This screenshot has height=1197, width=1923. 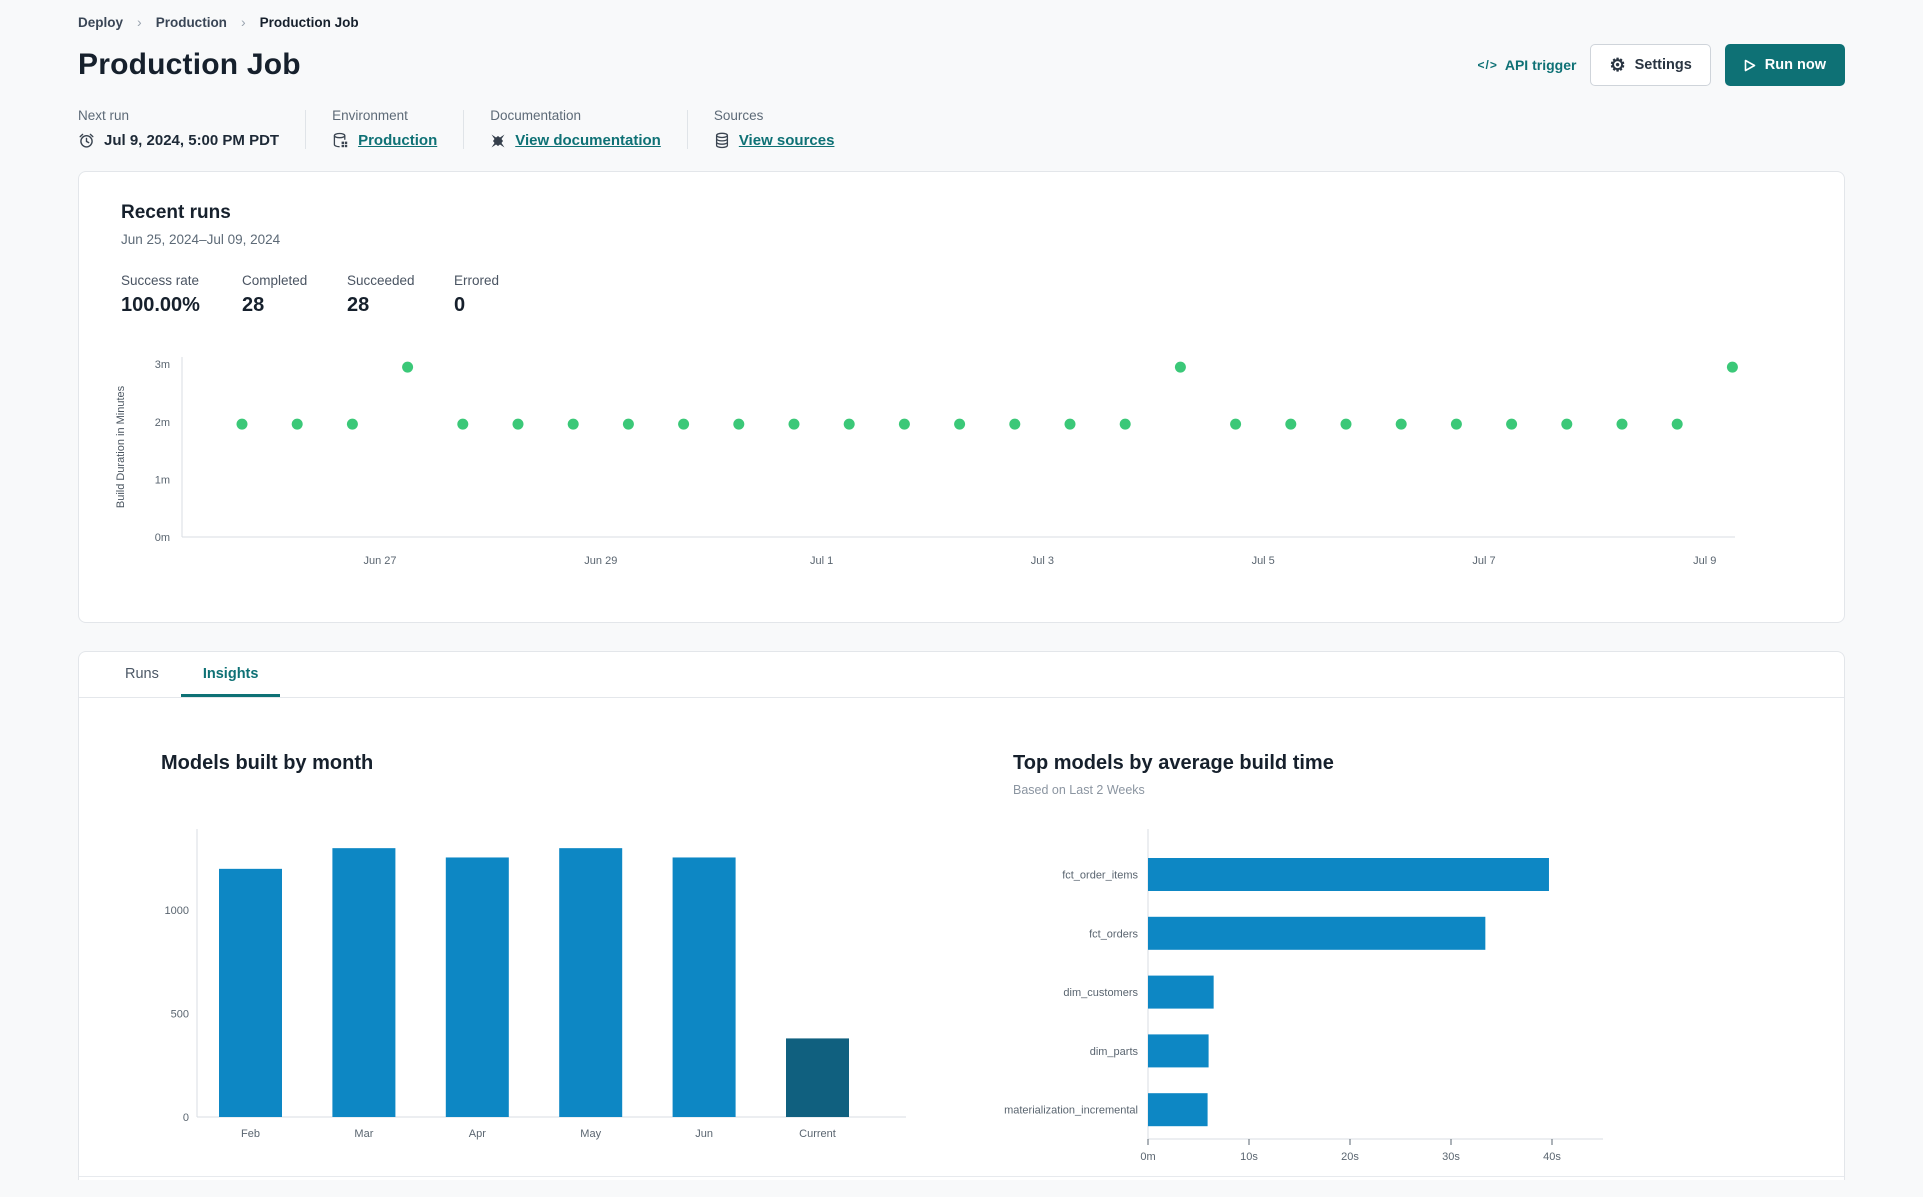 I want to click on stat-label: Success rate, so click(x=160, y=280).